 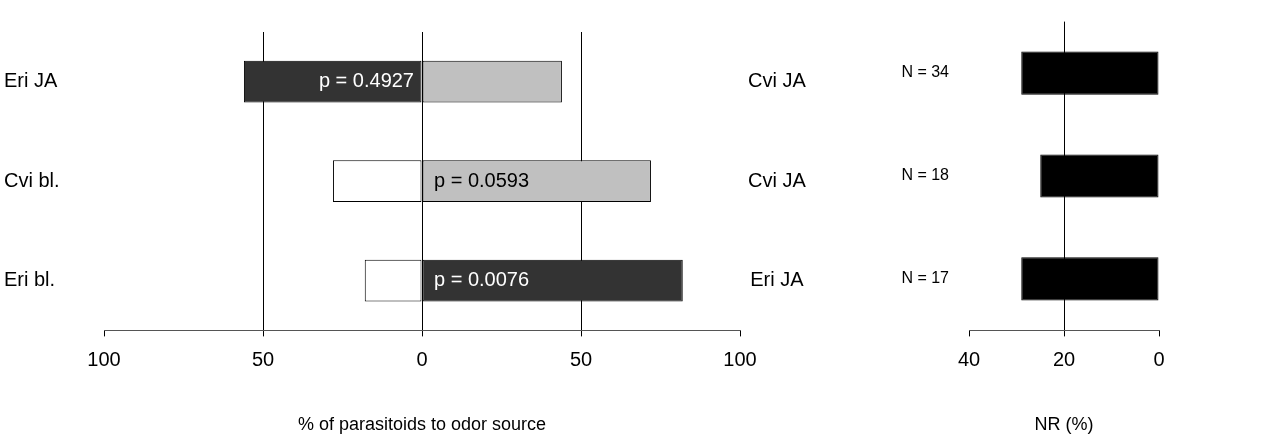 What do you see at coordinates (422, 424) in the screenshot?
I see `x-axis-title: % of parasitoids to odor source` at bounding box center [422, 424].